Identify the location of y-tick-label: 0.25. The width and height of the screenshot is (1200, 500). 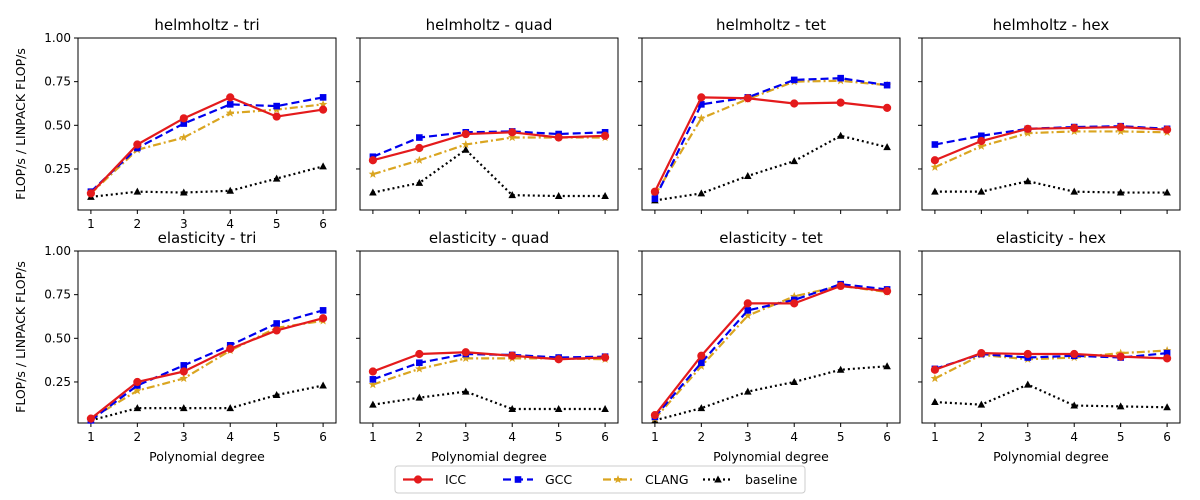
(57, 382).